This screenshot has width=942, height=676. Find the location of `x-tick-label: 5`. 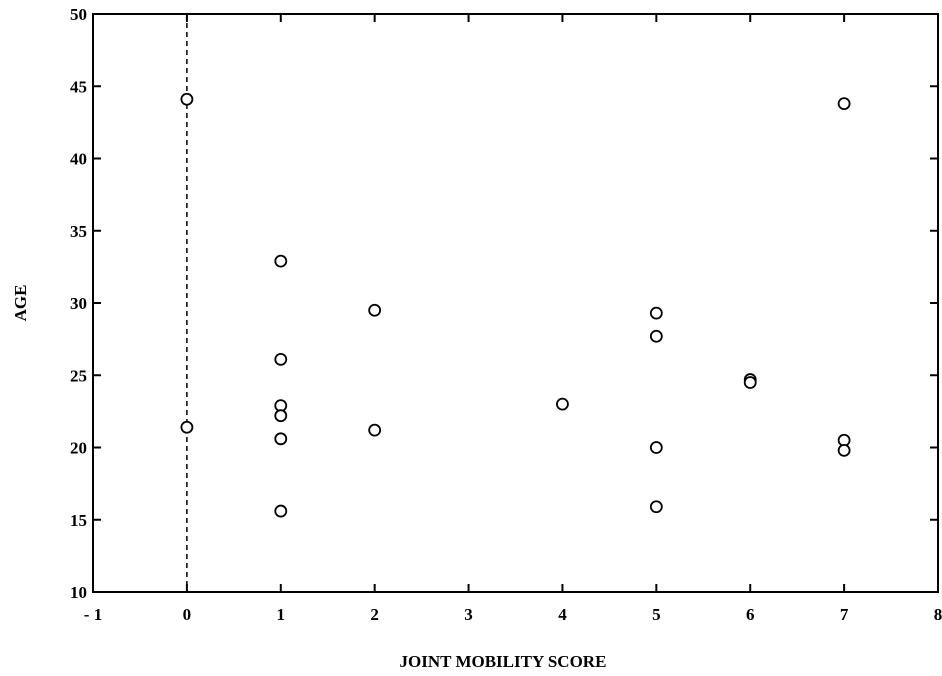

x-tick-label: 5 is located at coordinates (656, 614).